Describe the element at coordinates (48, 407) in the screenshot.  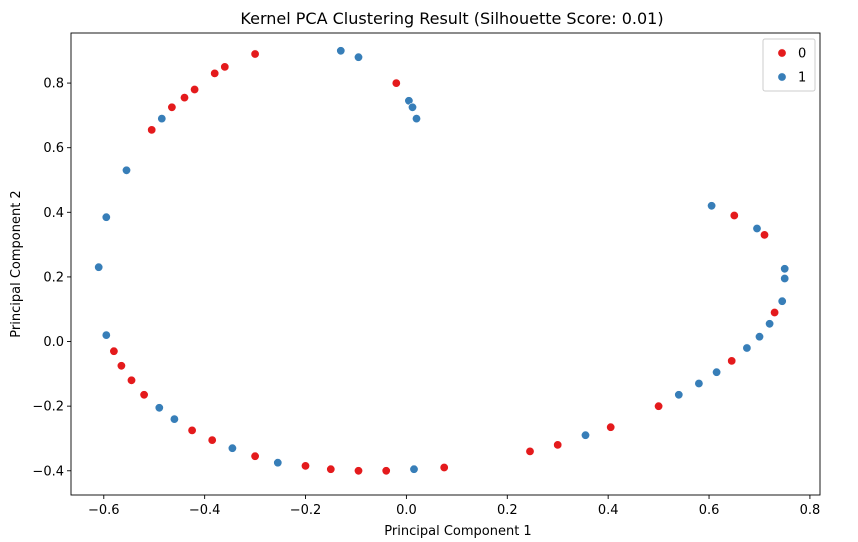
I see `y-tick-label: −0.2` at that location.